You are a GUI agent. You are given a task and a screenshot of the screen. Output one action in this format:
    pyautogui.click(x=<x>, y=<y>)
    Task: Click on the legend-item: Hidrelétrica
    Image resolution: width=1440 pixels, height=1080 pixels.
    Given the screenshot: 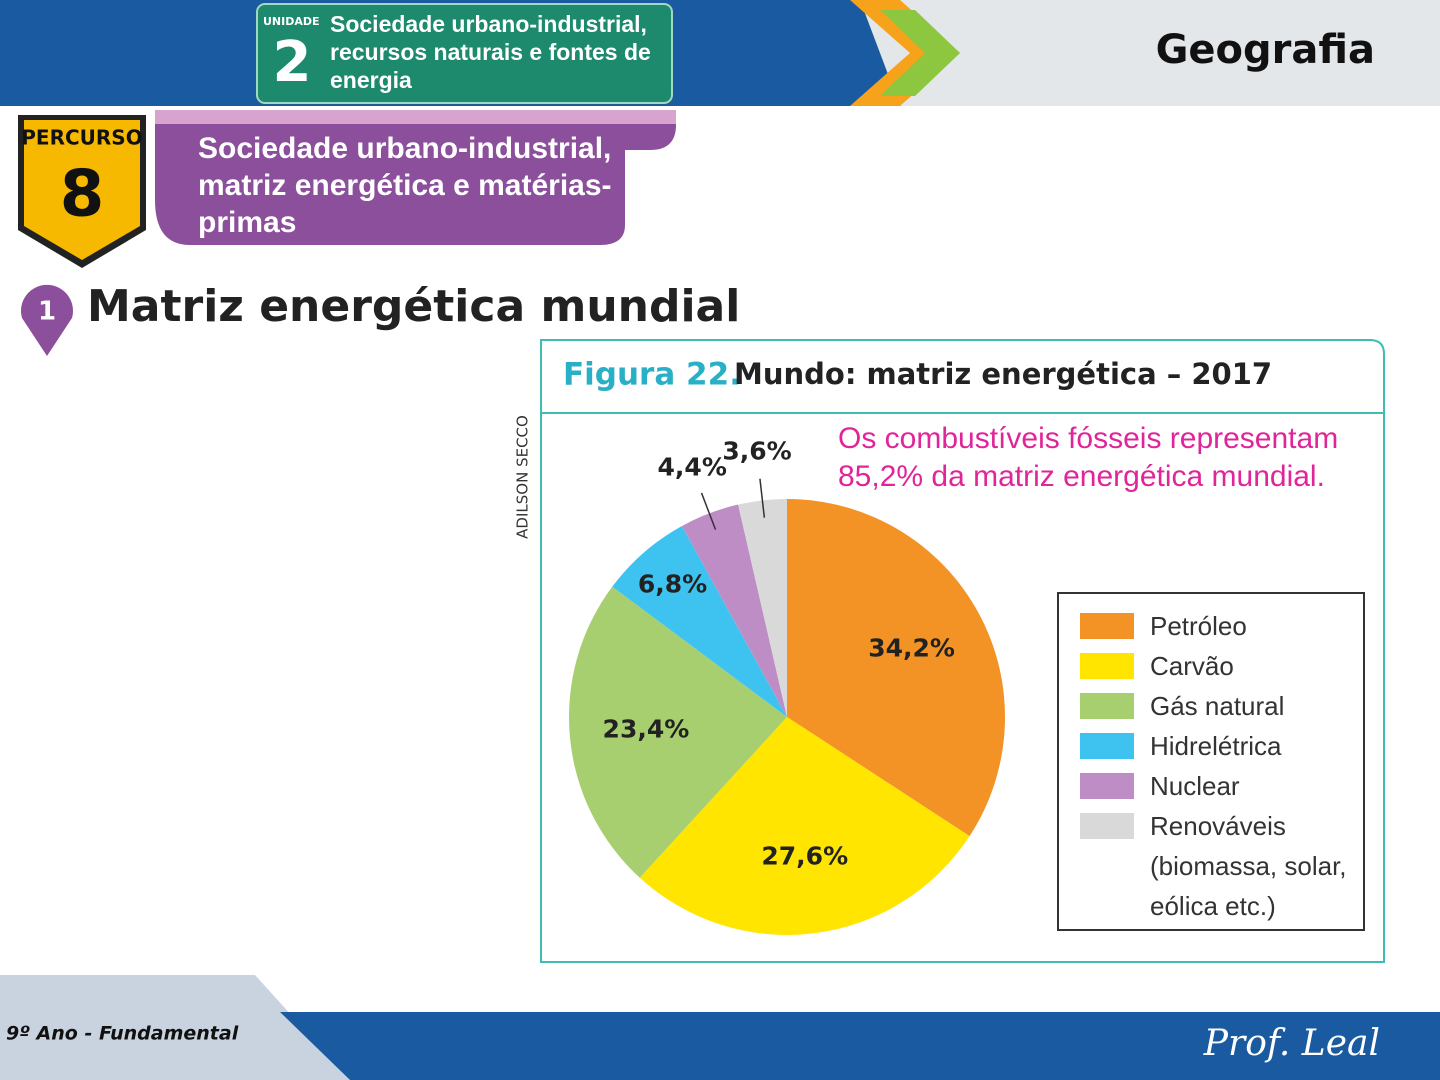 What is the action you would take?
    pyautogui.click(x=1215, y=746)
    